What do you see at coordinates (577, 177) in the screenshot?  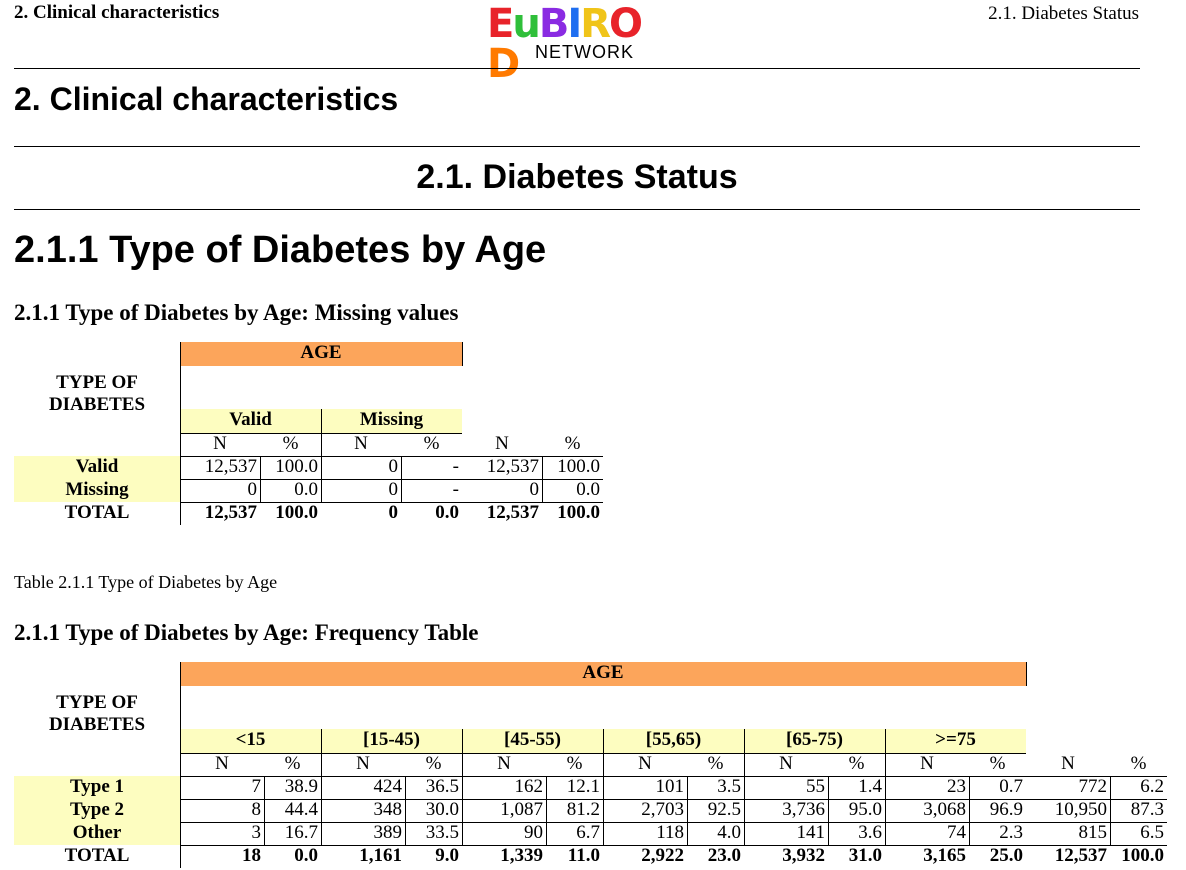 I see `section-title: 2.1. Diabetes Status` at bounding box center [577, 177].